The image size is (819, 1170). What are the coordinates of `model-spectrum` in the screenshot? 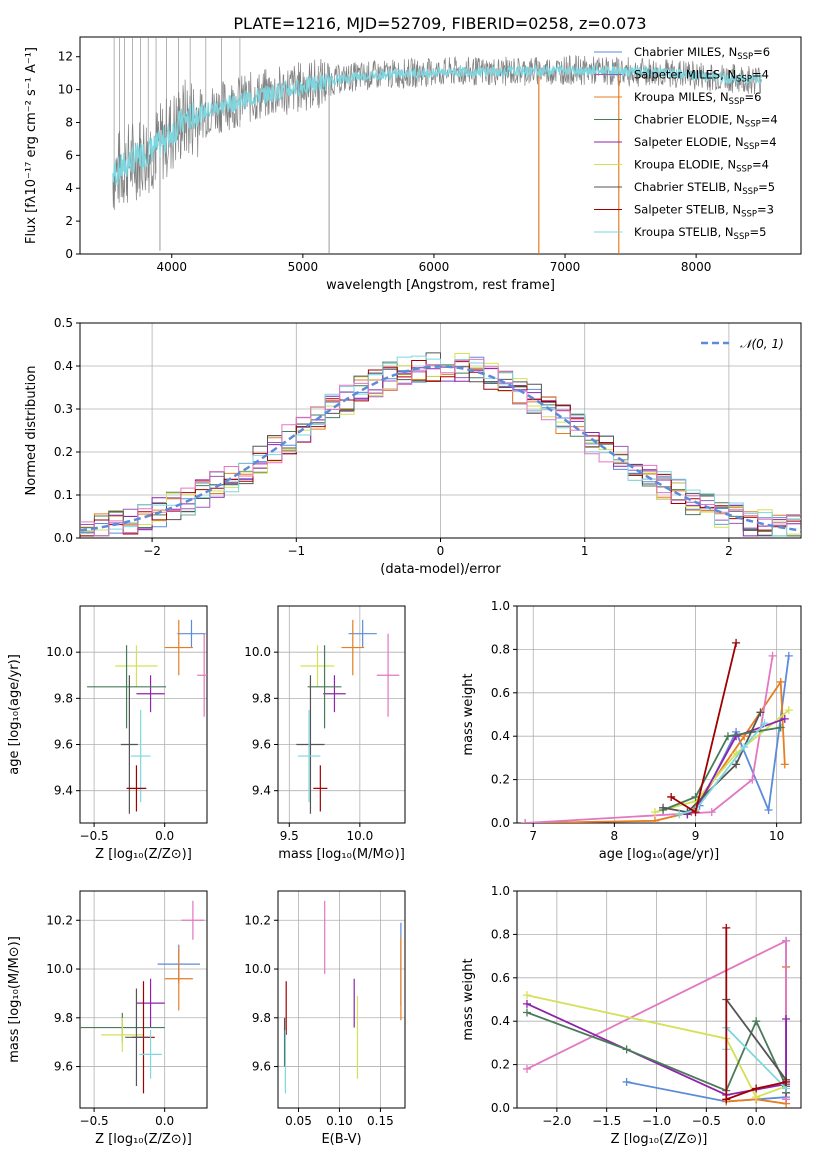 It's located at (437, 125).